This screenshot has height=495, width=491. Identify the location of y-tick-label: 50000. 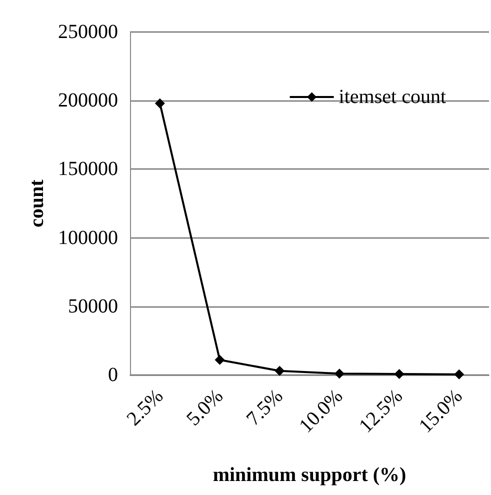
(93, 306).